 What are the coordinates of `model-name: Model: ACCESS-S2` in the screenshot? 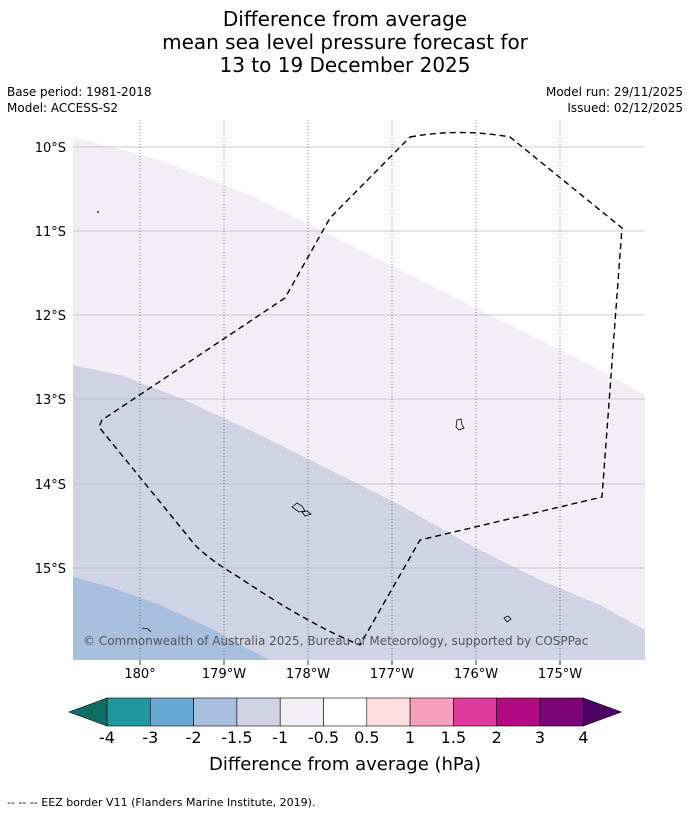 It's located at (63, 108).